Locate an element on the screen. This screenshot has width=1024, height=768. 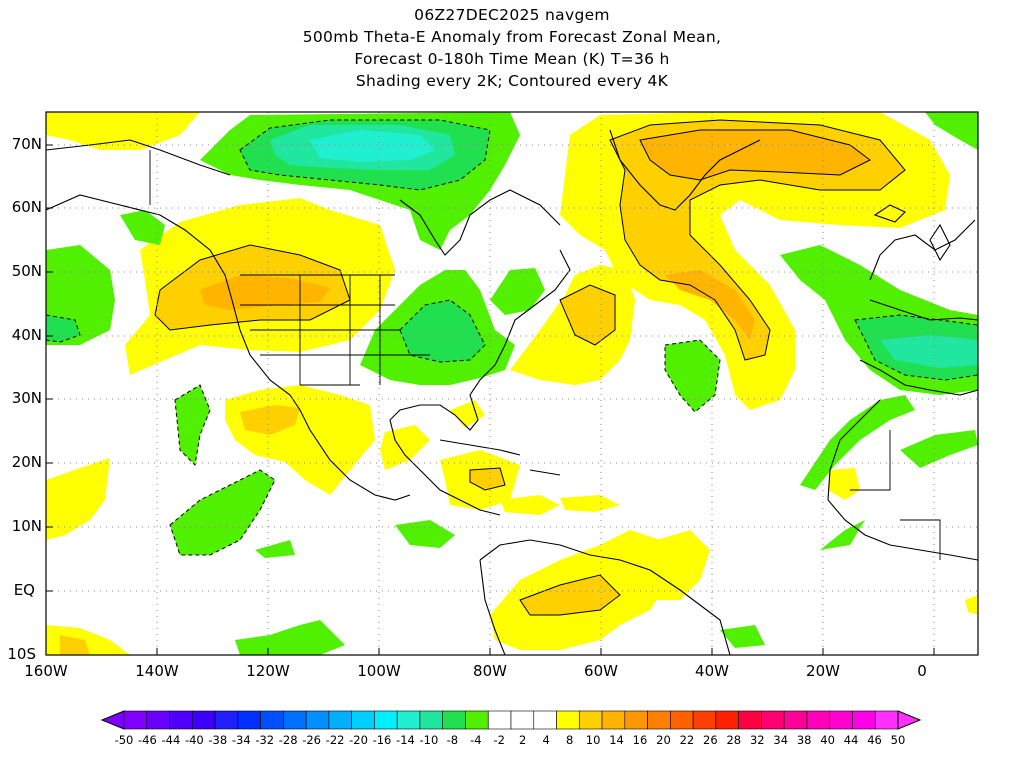
lat-label: 10S is located at coordinates (21, 654).